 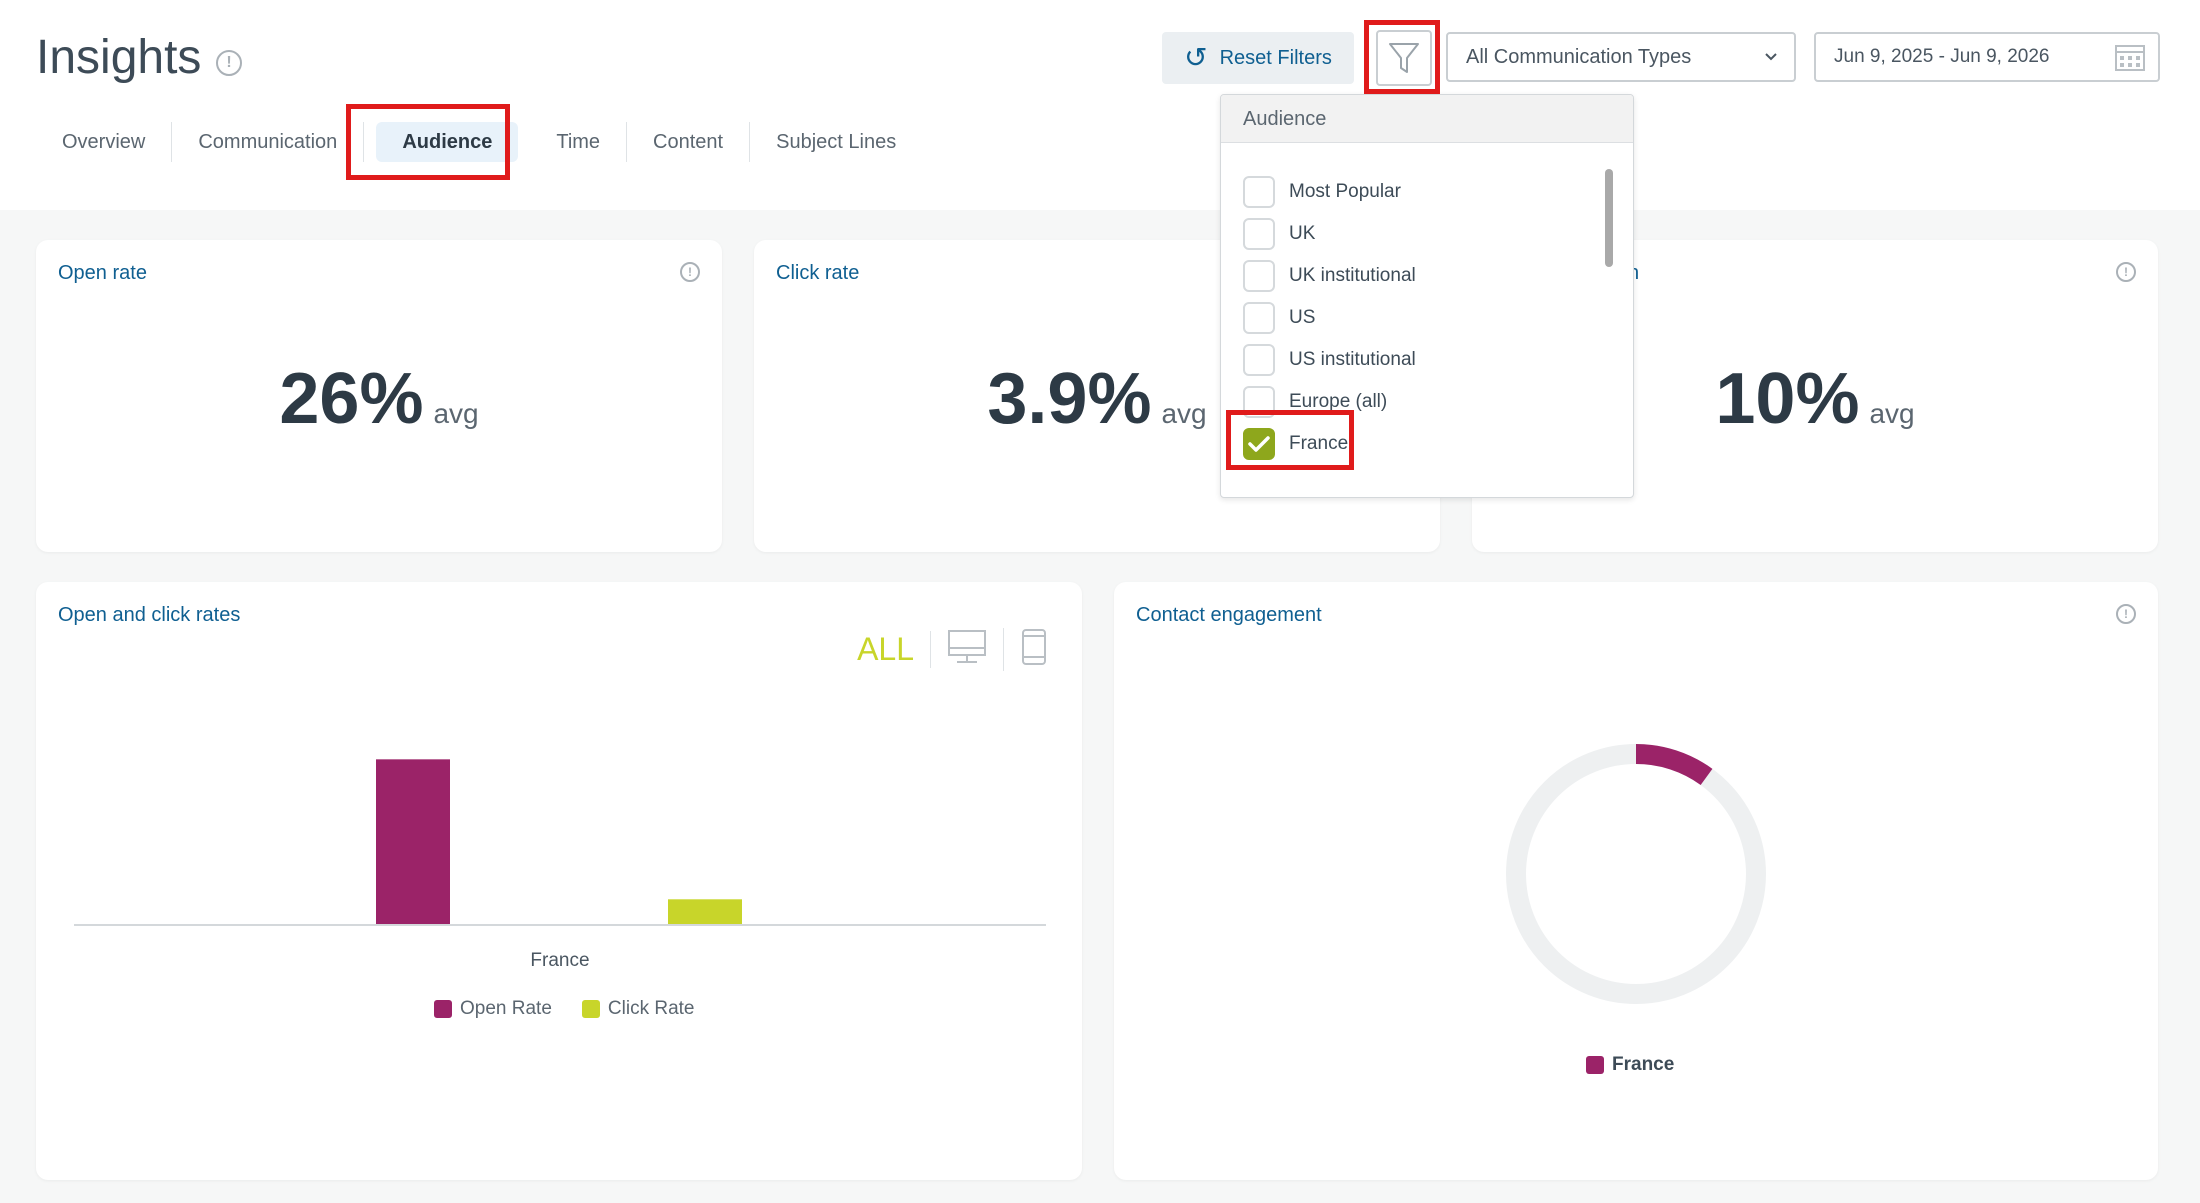 I want to click on legend-label: France, so click(x=1643, y=1064).